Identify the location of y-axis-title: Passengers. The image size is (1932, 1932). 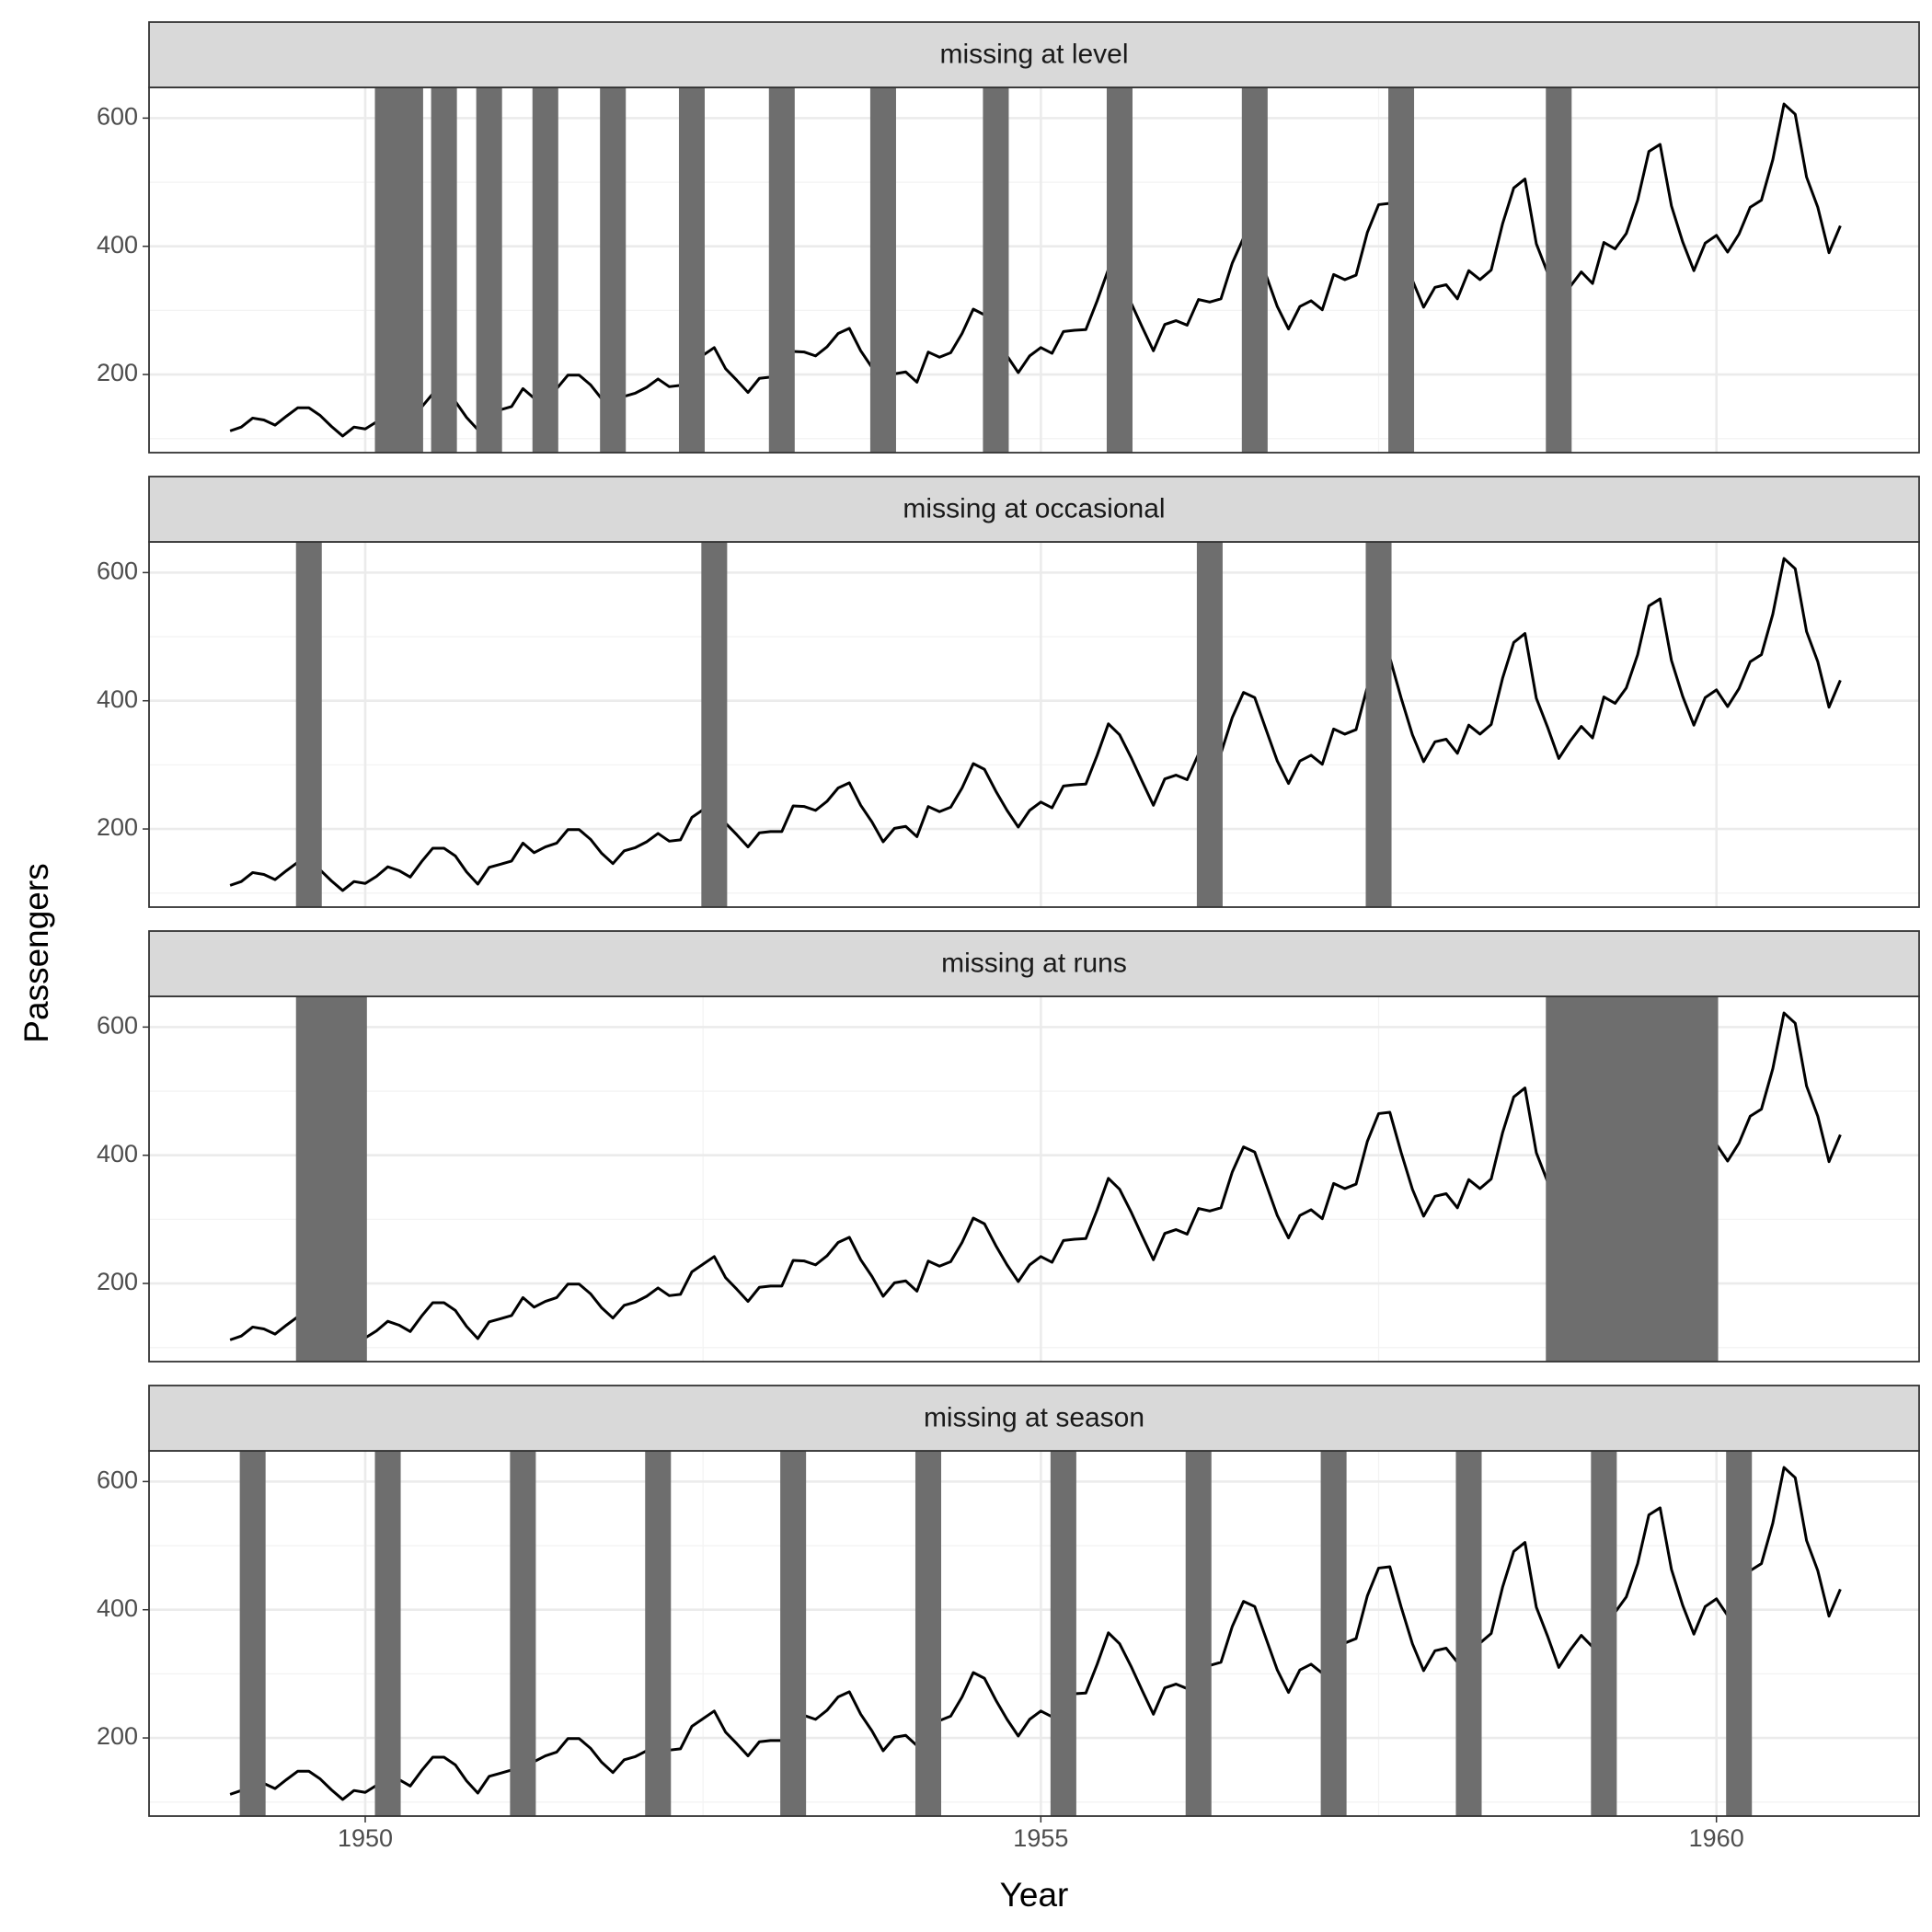
(36, 952).